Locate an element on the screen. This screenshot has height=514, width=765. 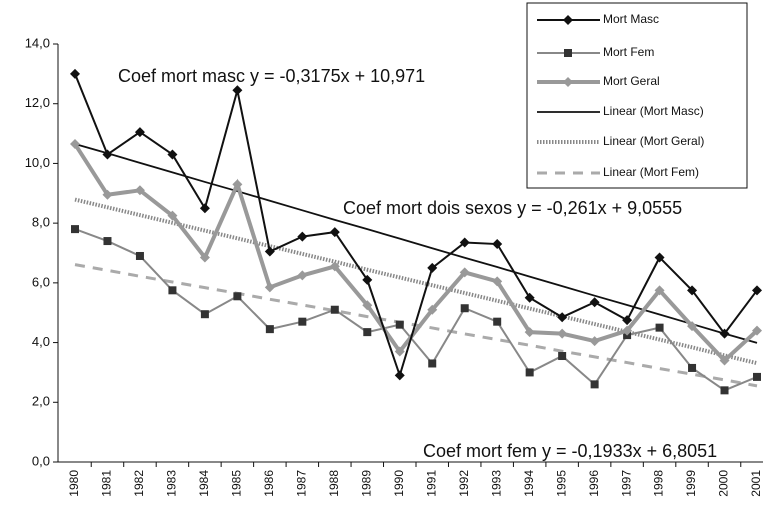
x-tick-label: 1988 is located at coordinates (334, 483).